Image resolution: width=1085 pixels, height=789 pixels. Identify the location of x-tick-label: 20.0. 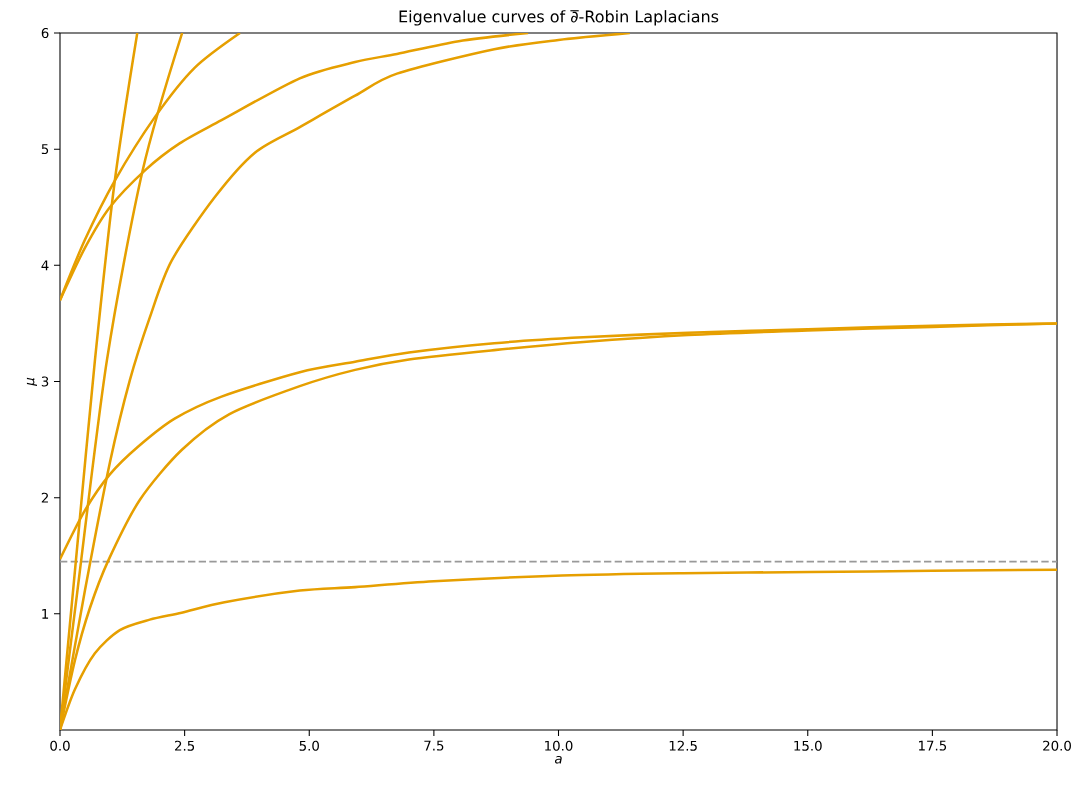
(1057, 745).